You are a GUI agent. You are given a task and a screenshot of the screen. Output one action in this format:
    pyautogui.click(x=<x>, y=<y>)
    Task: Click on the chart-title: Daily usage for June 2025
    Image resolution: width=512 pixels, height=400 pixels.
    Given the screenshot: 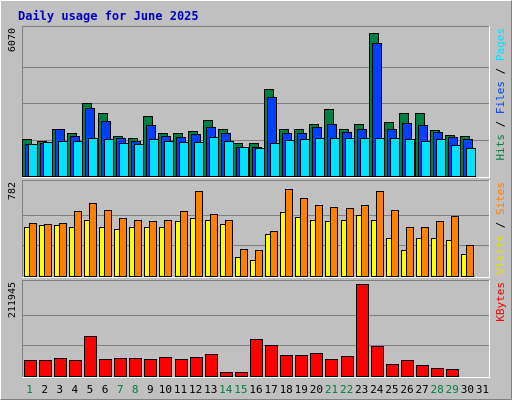 What is the action you would take?
    pyautogui.click(x=108, y=16)
    